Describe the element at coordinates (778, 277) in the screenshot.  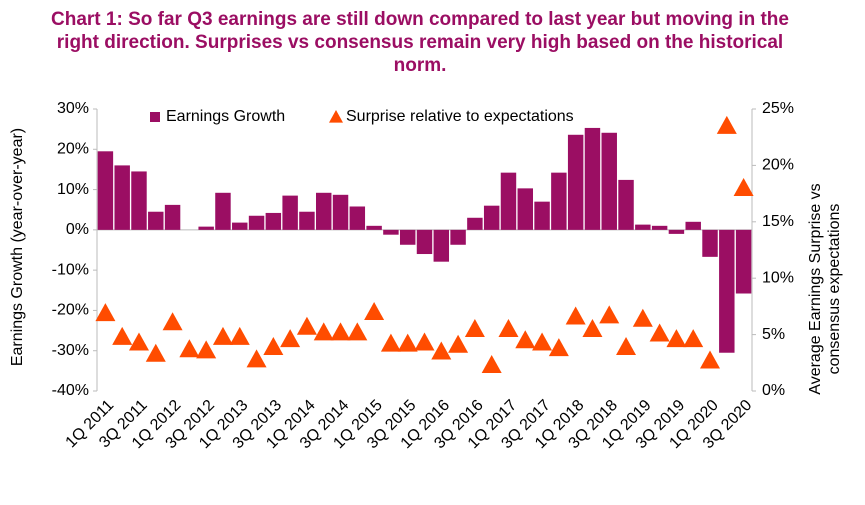
I see `y2-tick-label: 10%` at that location.